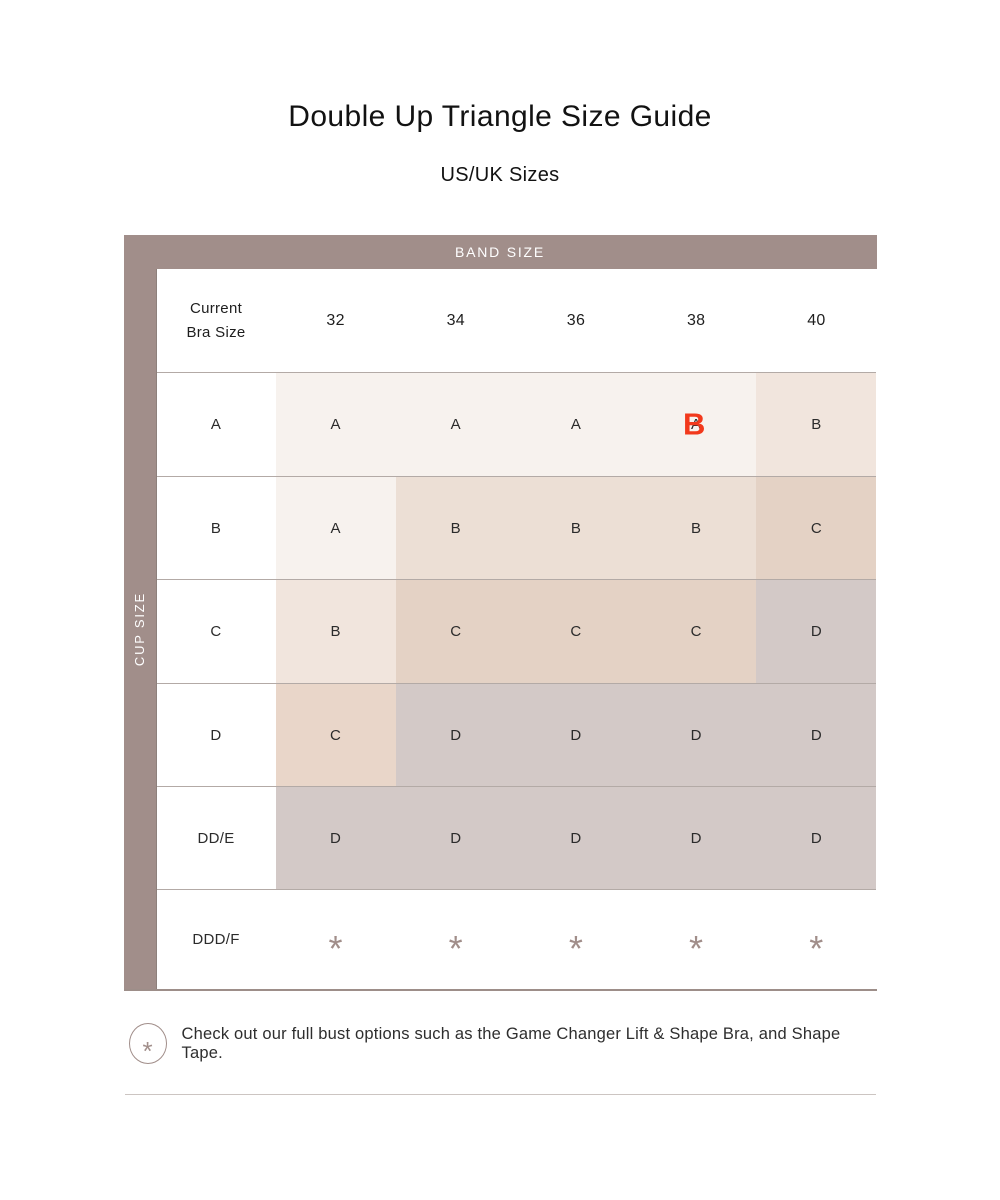  I want to click on band-size-column-header: 34, so click(455, 320).